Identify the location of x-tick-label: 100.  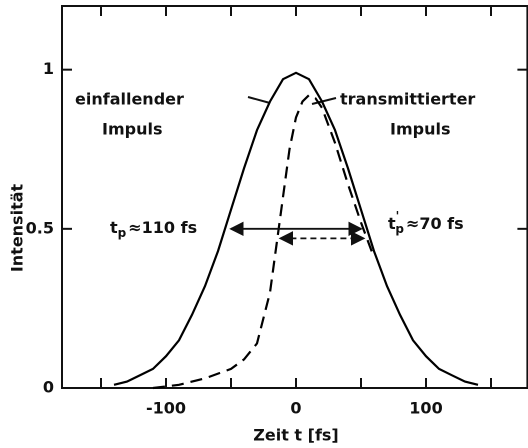
(425, 408).